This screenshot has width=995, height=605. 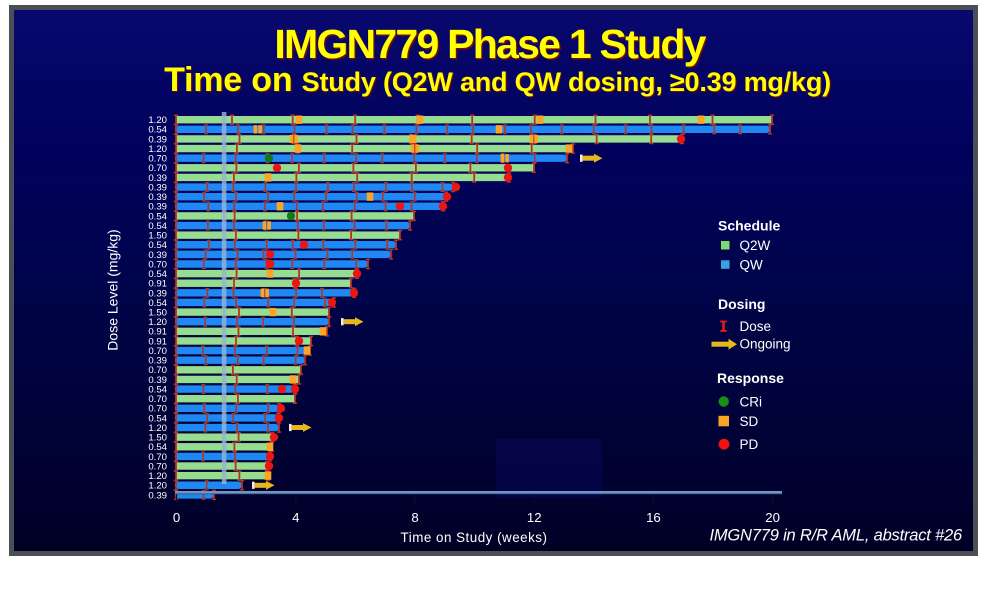 I want to click on svg-text: 4, so click(x=295, y=517).